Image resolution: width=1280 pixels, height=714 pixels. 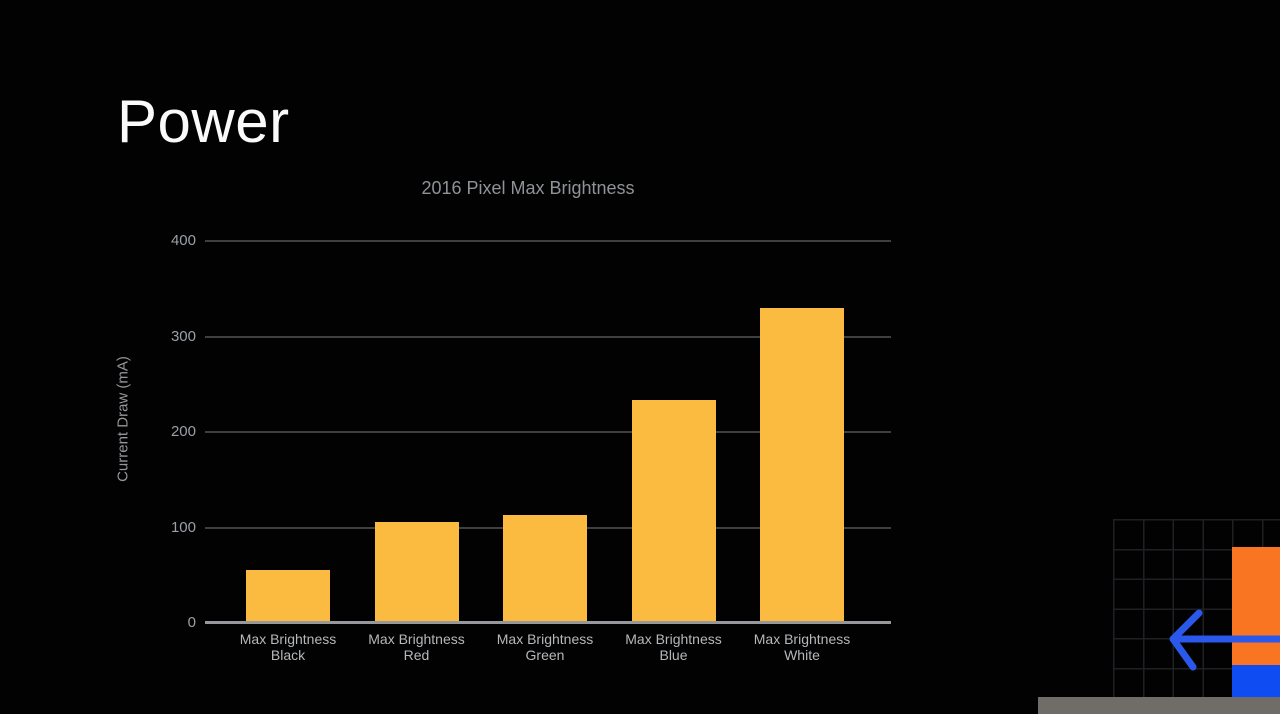 I want to click on x-category-label-0: Max Brightness Black, so click(x=288, y=647).